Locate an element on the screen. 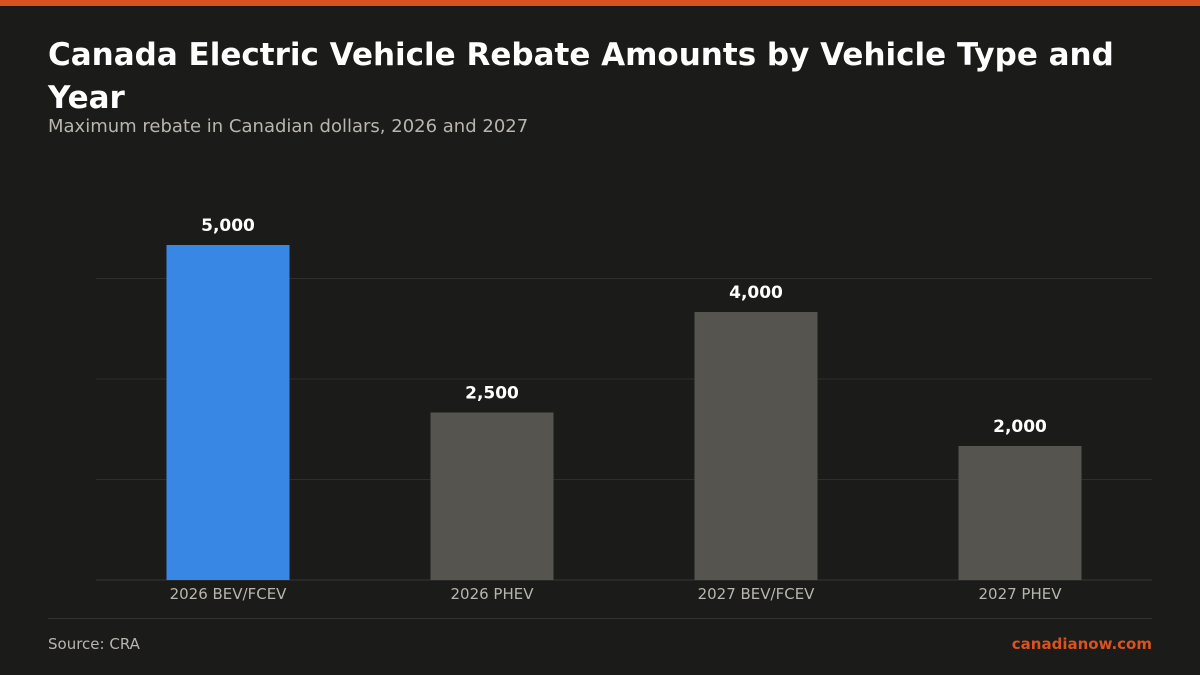 The image size is (1200, 675). source-note: Source: CRA is located at coordinates (94, 644).